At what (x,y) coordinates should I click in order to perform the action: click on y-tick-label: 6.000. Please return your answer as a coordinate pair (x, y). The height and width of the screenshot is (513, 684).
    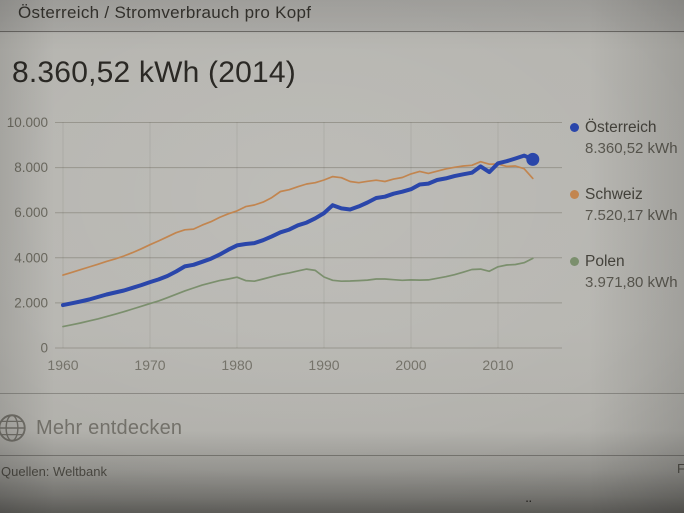
    Looking at the image, I should click on (31, 212).